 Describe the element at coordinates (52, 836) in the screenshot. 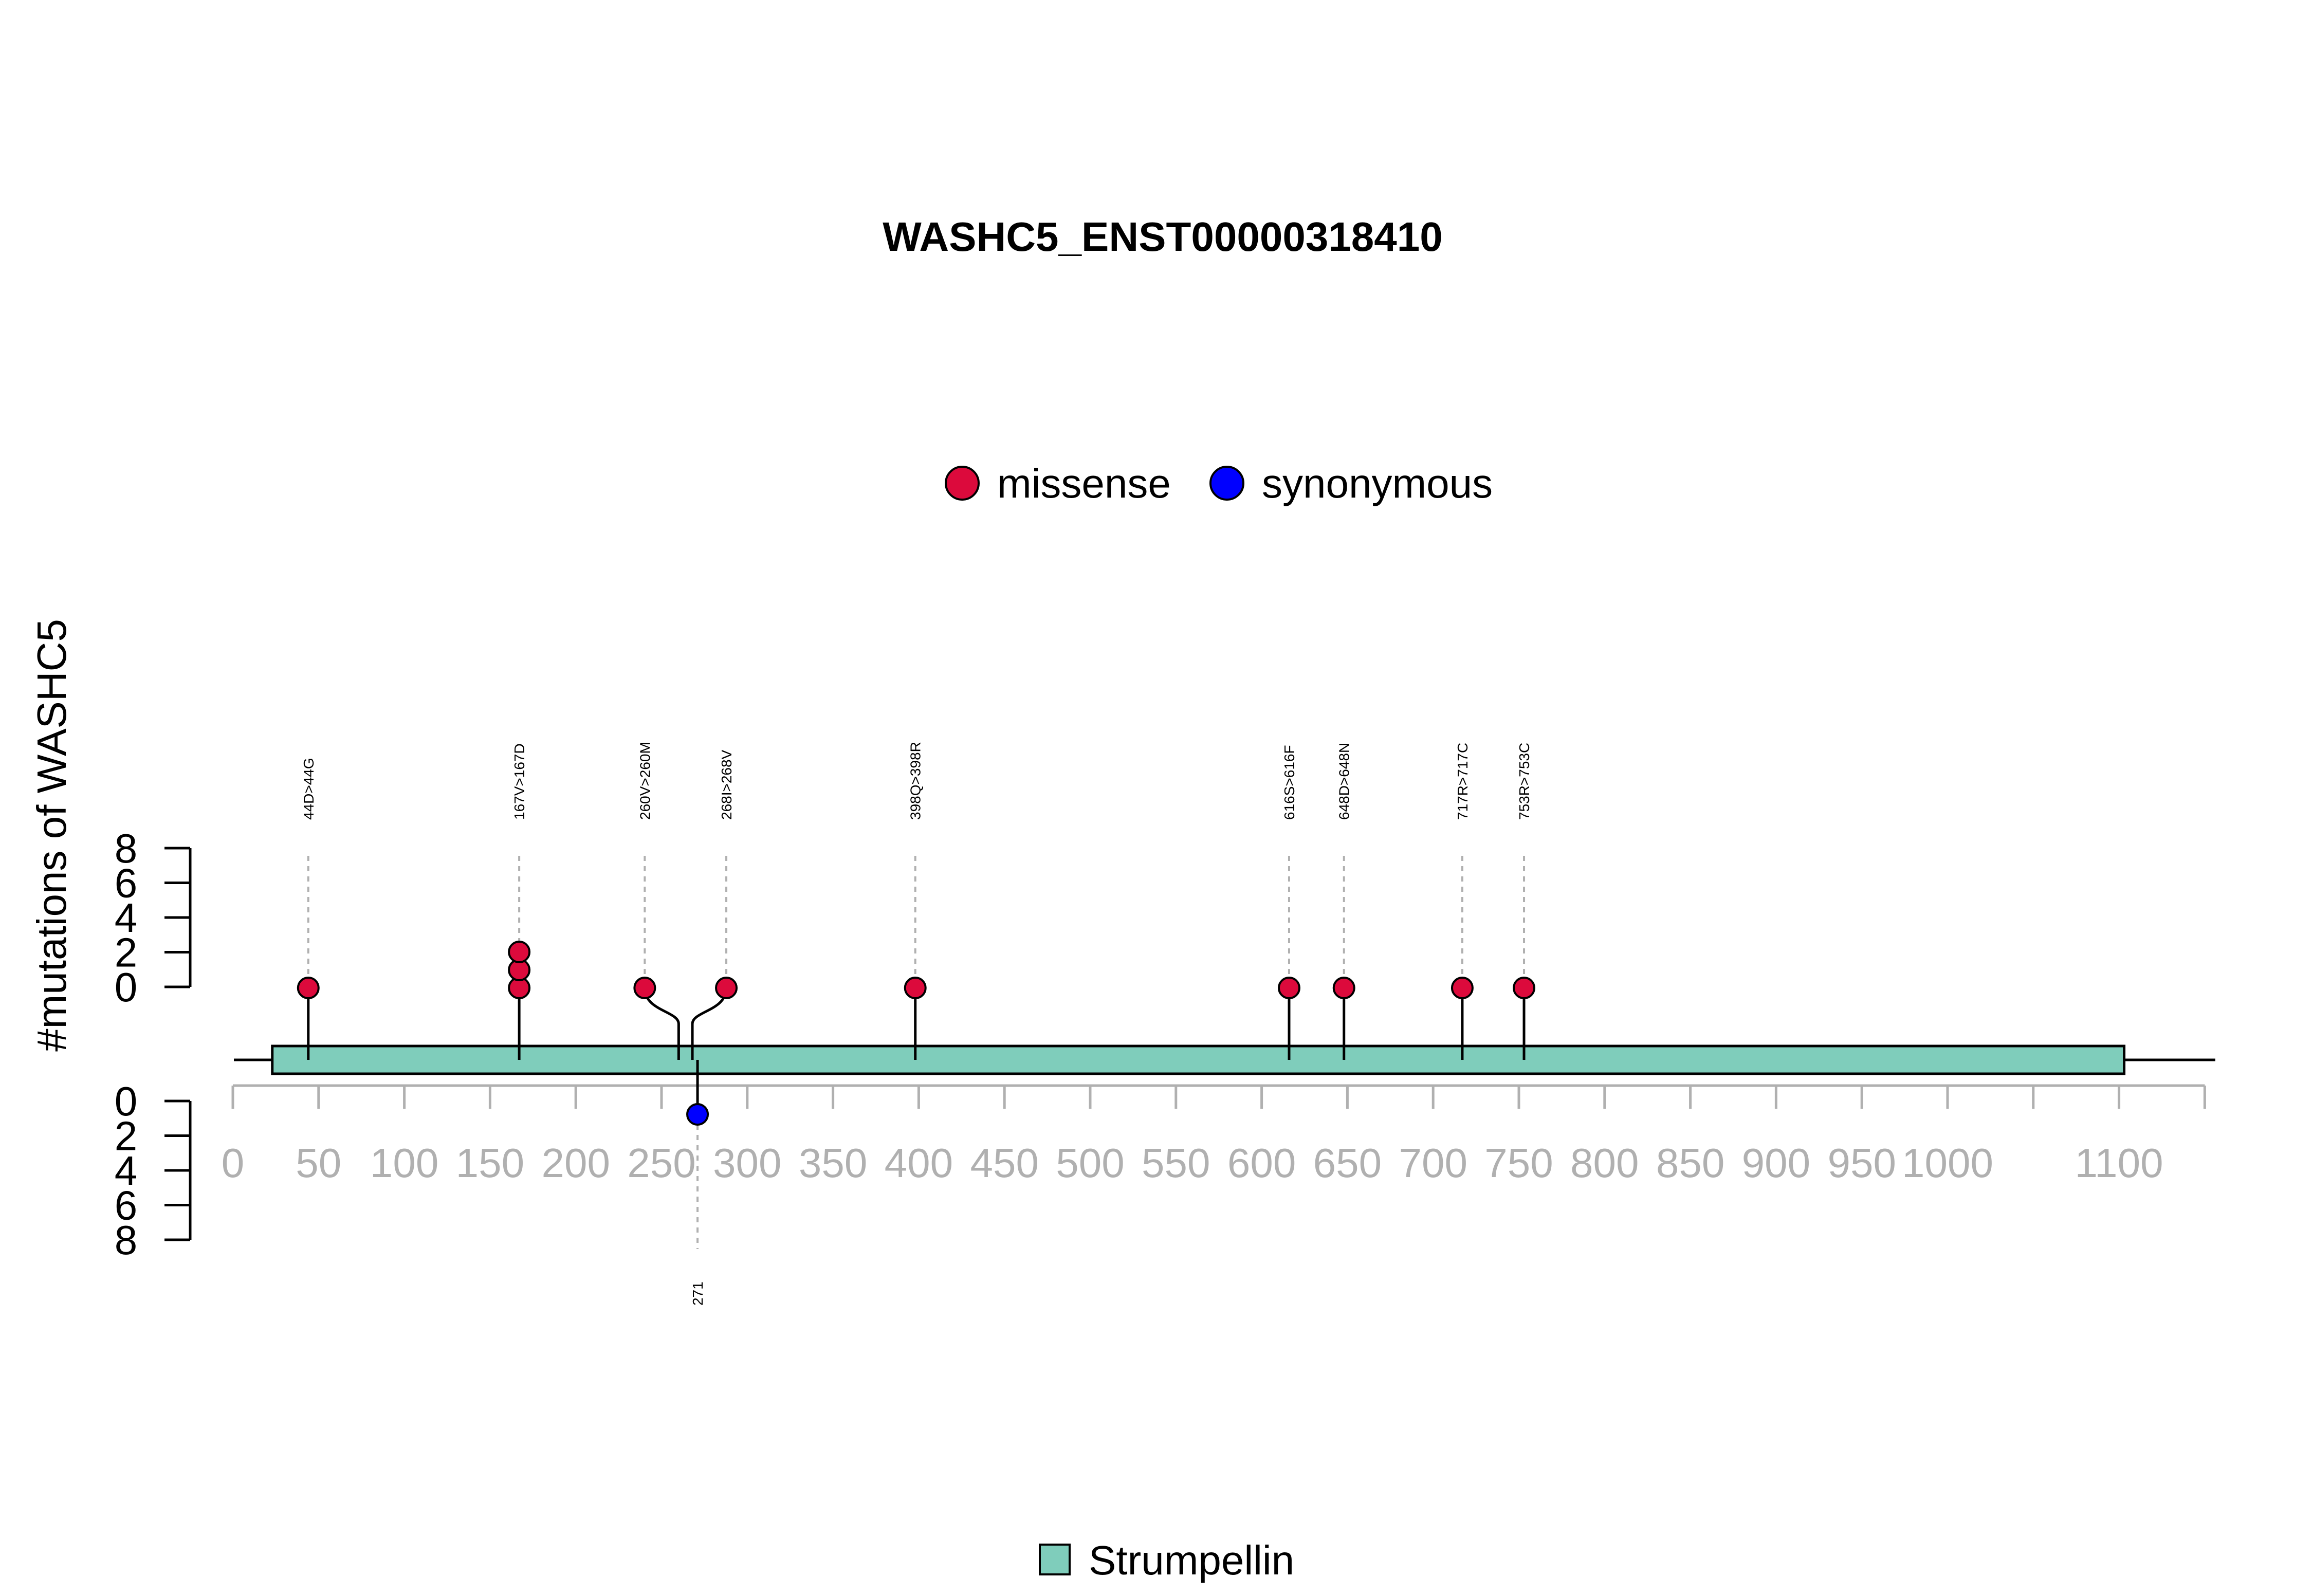

I see `y-axis-label: #mutations of WASHC5` at that location.